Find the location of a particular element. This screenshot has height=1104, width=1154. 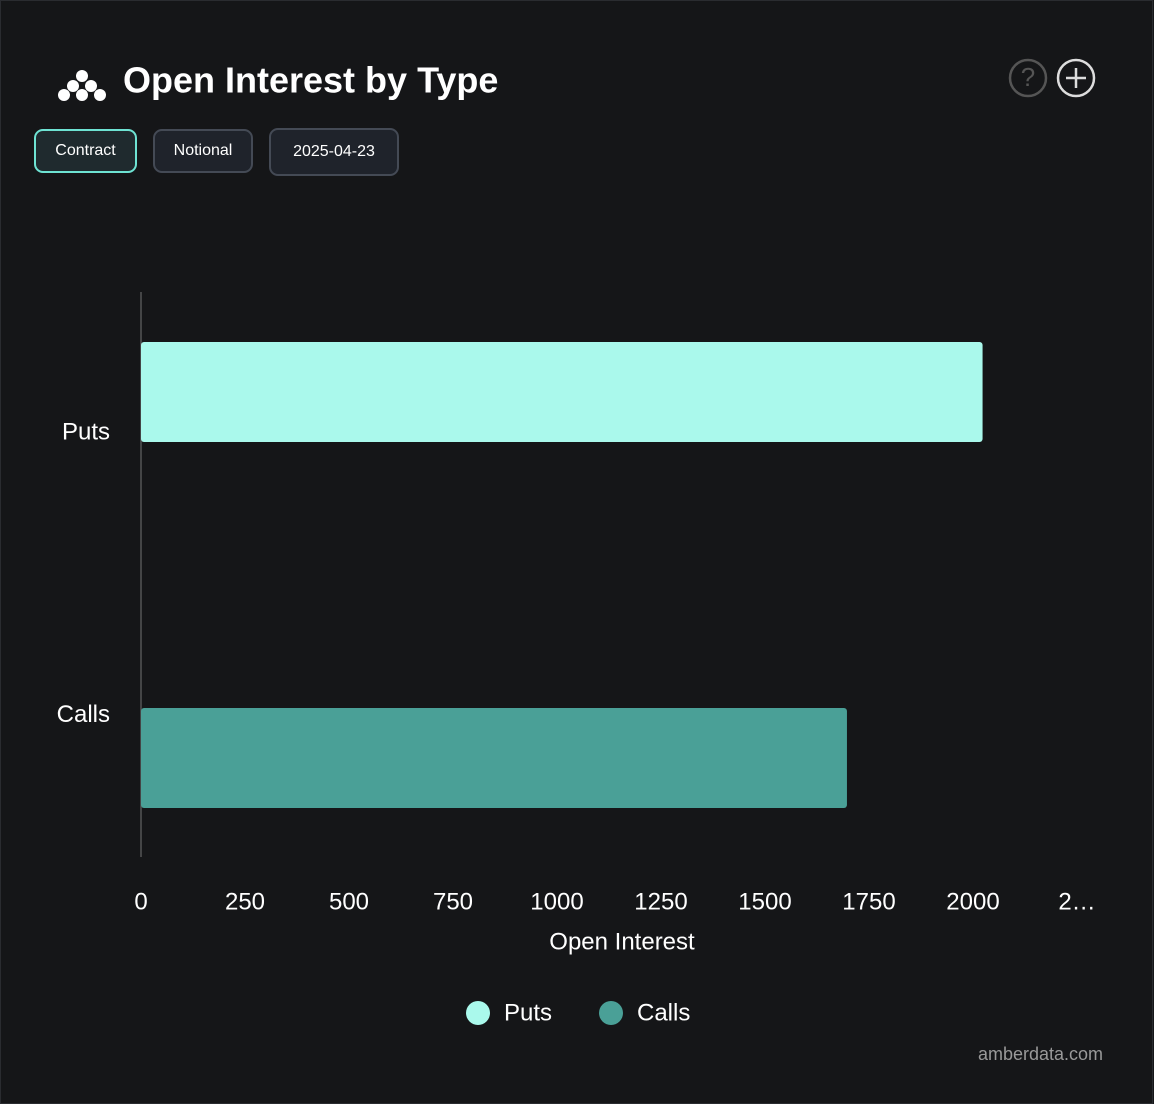

x-tick-label: 1250 is located at coordinates (660, 901).